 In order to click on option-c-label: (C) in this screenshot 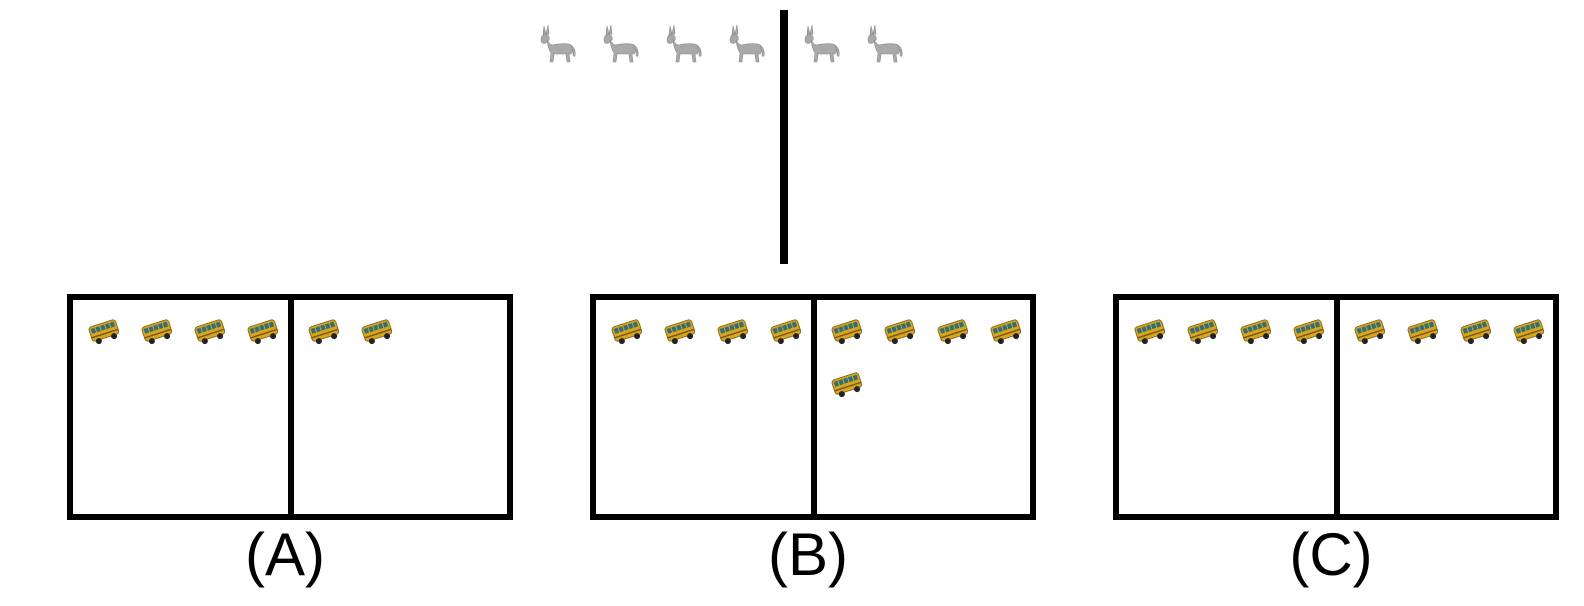, I will do `click(1331, 554)`.